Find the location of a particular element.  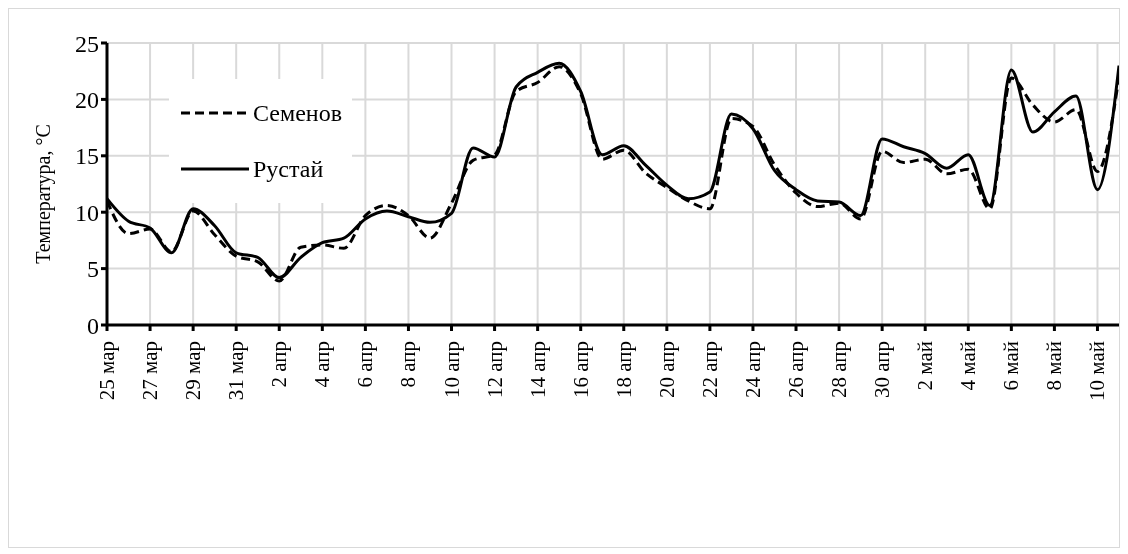

x-tick-label: 30 апр is located at coordinates (882, 370).